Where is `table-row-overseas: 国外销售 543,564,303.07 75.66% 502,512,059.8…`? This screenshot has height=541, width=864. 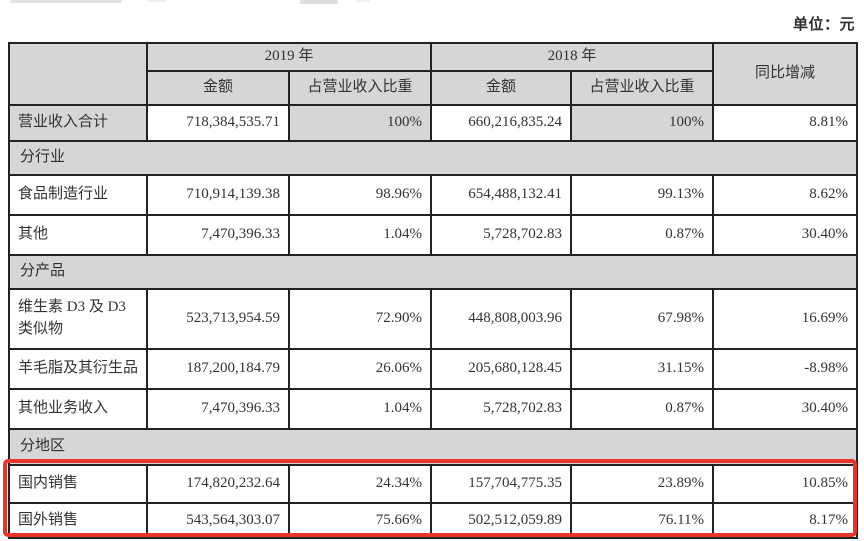 table-row-overseas: 国外销售 543,564,303.07 75.66% 502,512,059.8… is located at coordinates (433, 520).